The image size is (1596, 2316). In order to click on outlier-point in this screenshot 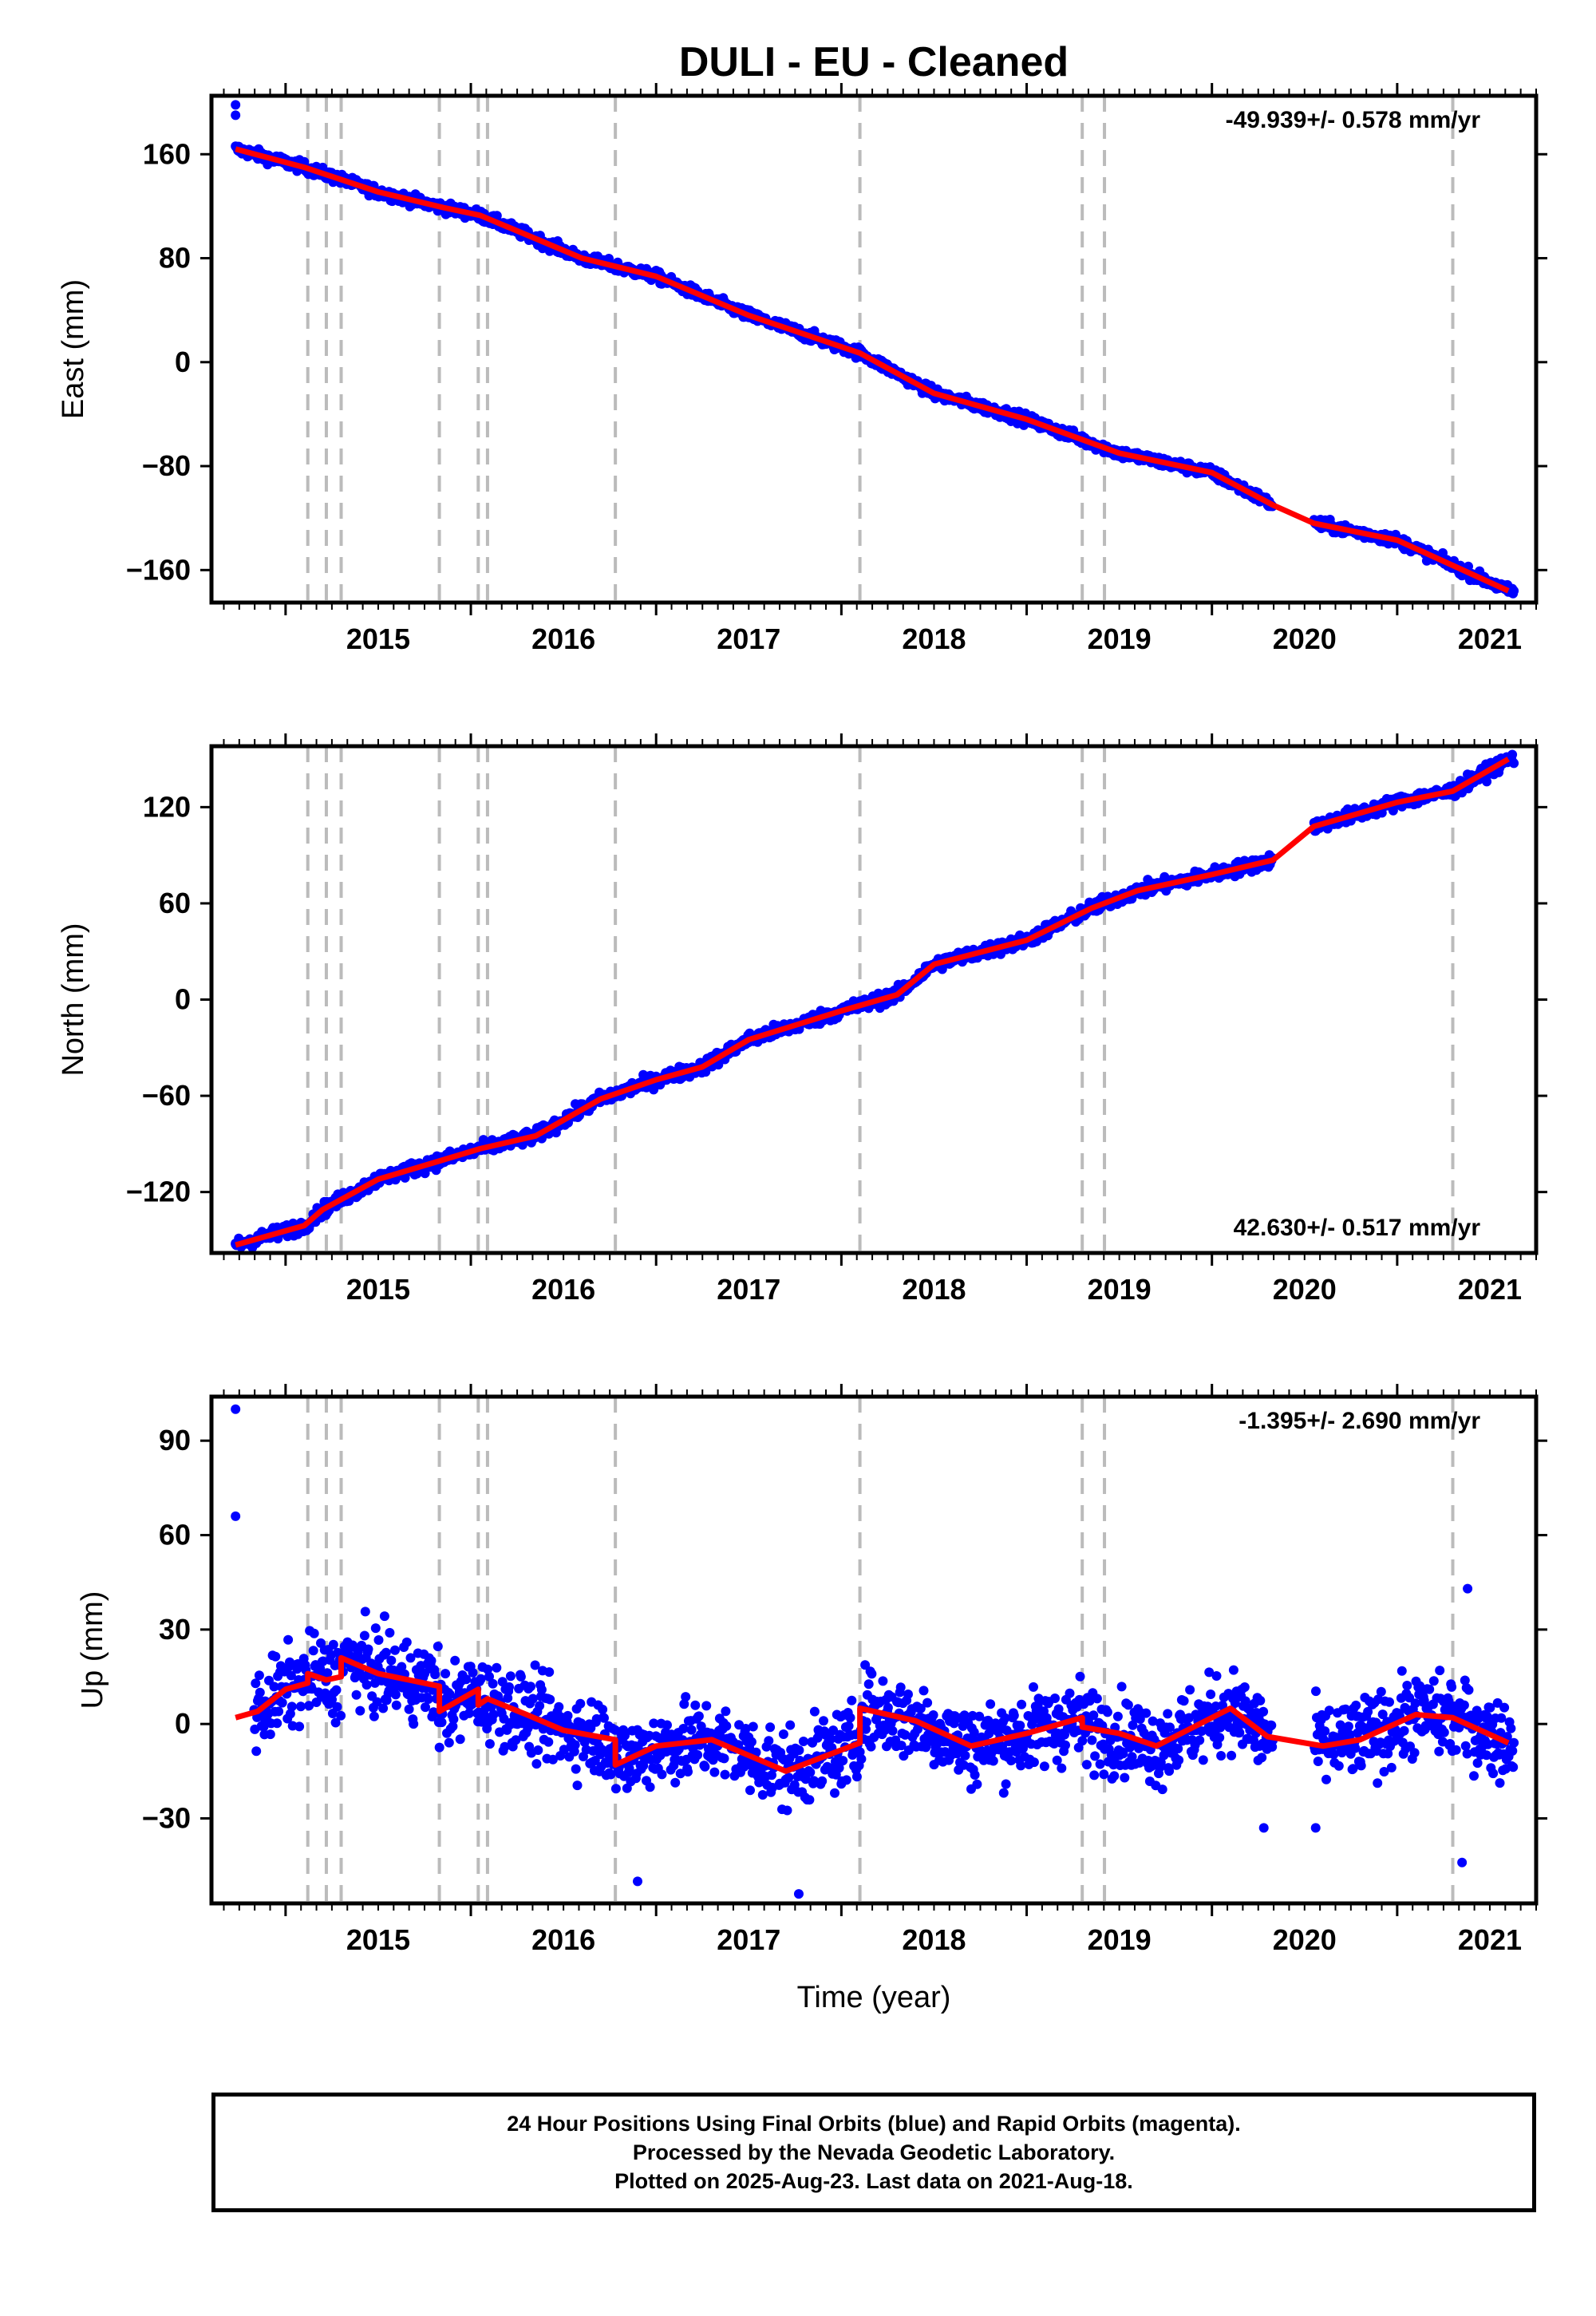, I will do `click(236, 105)`.